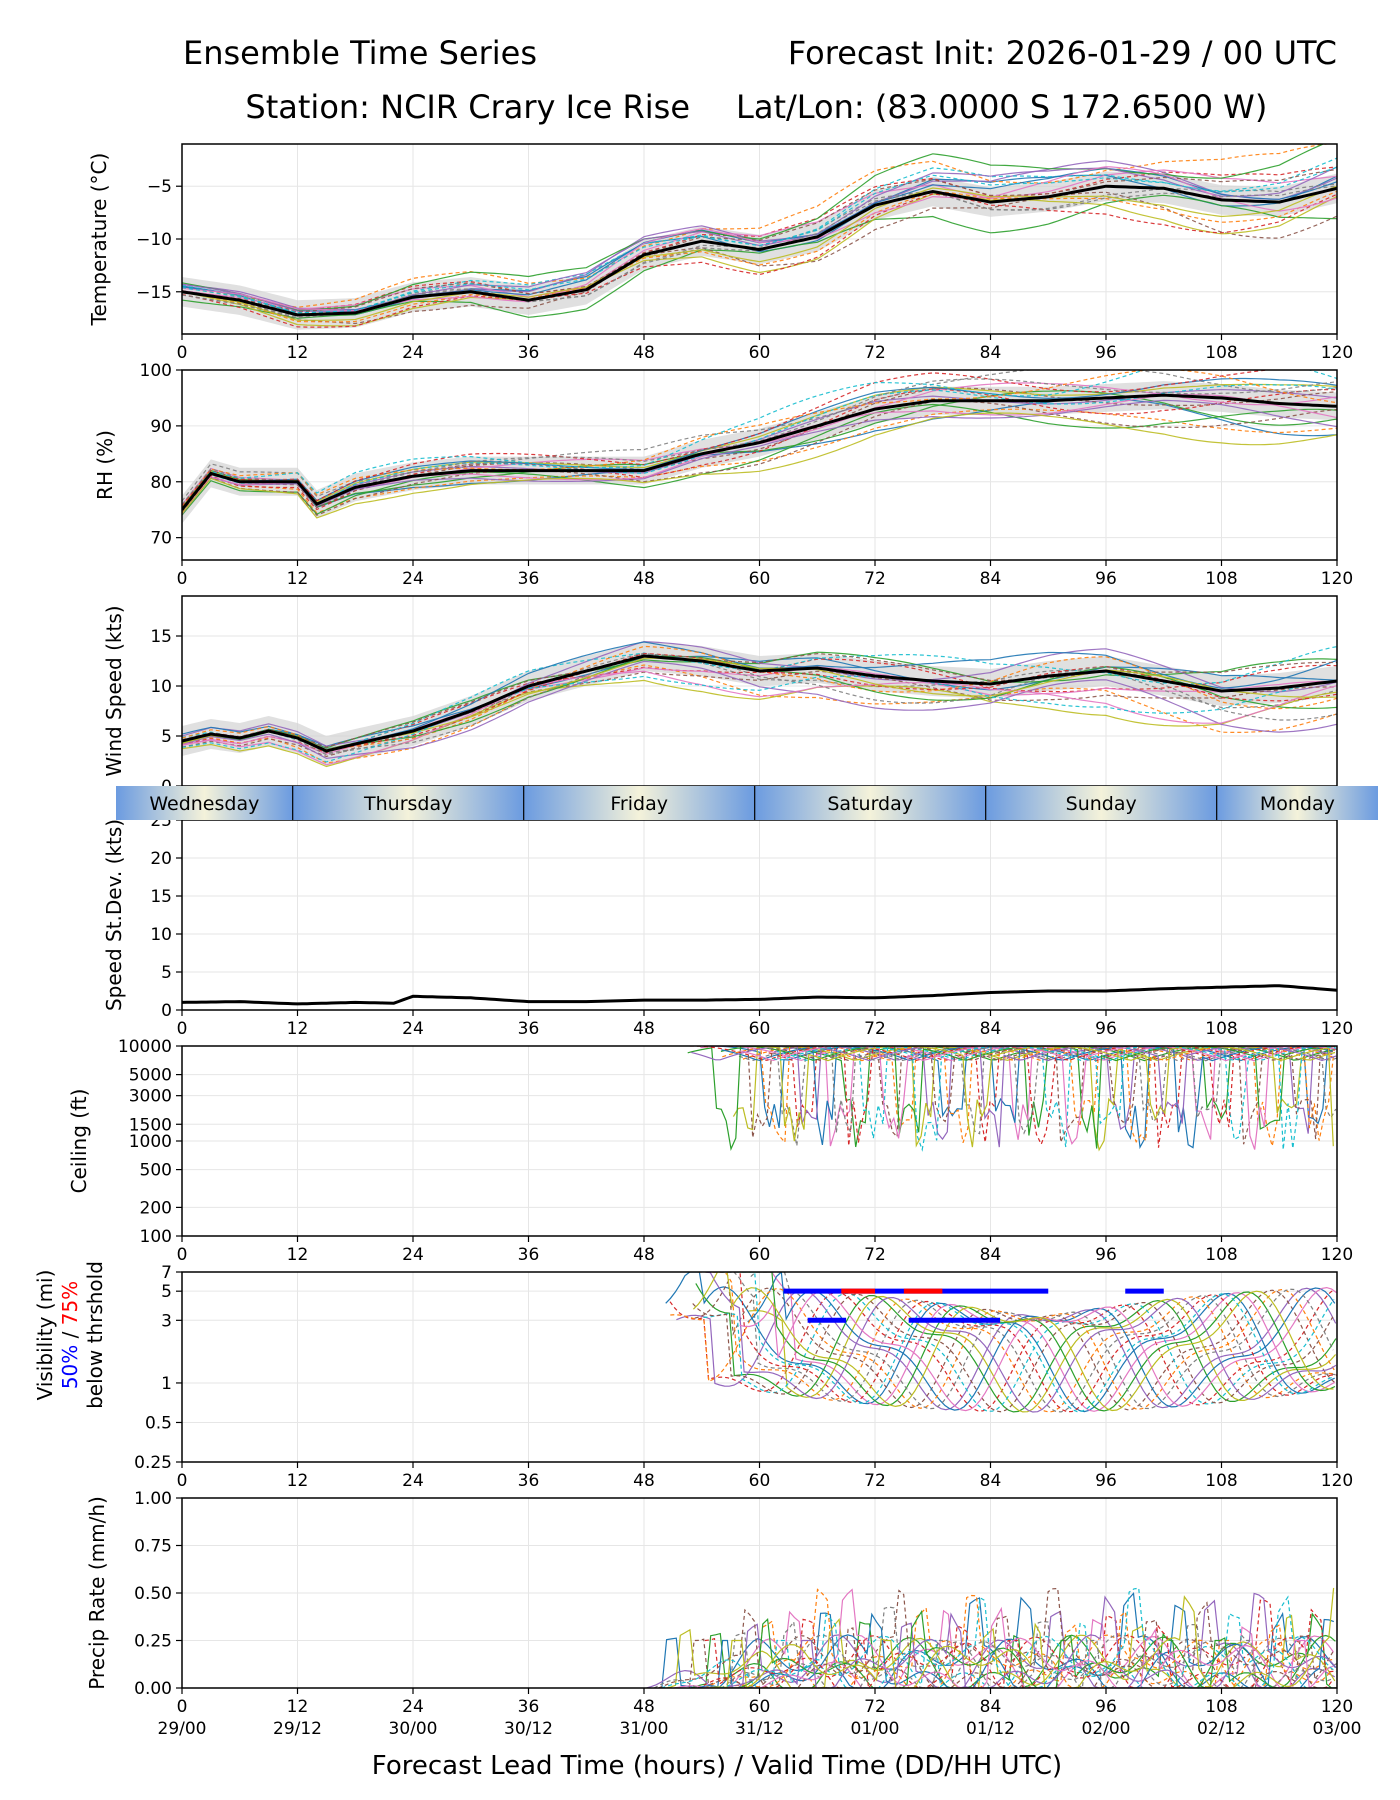 Image resolution: width=1400 pixels, height=1800 pixels. I want to click on latlon-title: Lat/Lon: (83.0000 S 172.6500 W), so click(1001, 107).